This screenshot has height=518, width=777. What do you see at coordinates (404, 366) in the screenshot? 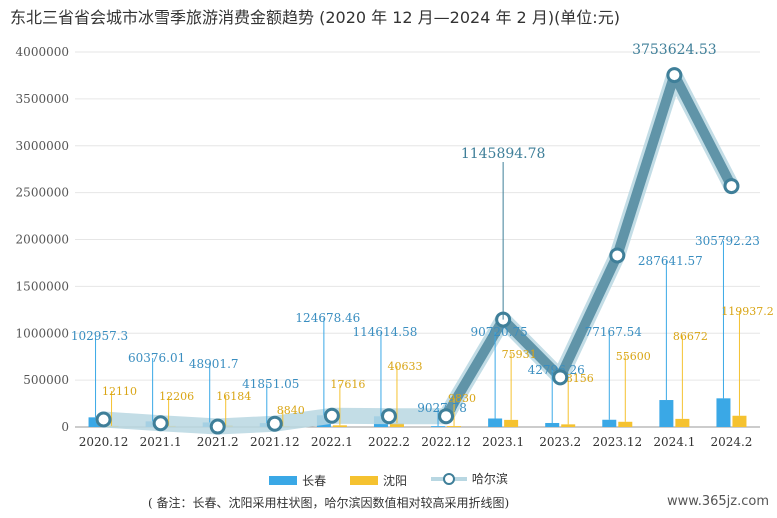
I see `data-label-shenyang-5: 40633` at bounding box center [404, 366].